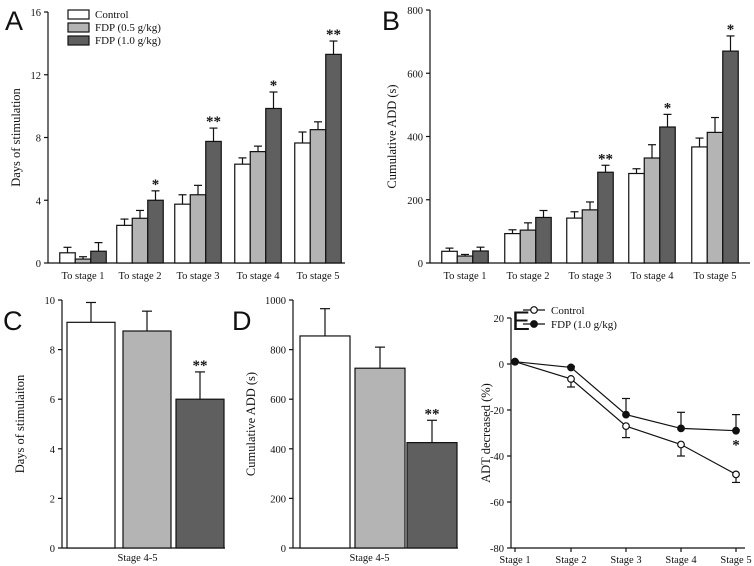 Image resolution: width=754 pixels, height=566 pixels. What do you see at coordinates (278, 351) in the screenshot?
I see `y-tick-label: 800` at bounding box center [278, 351].